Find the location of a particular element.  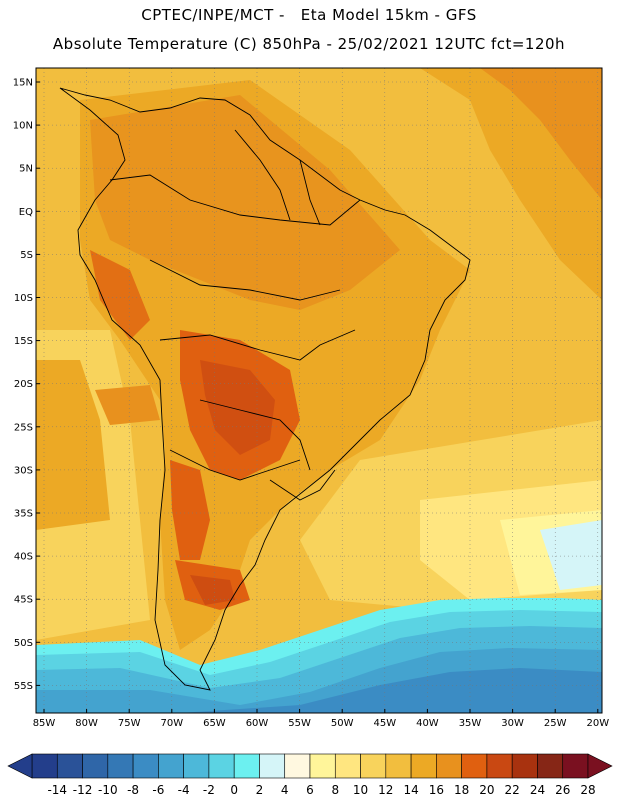

lat-tick-label: 30S is located at coordinates (23, 470).